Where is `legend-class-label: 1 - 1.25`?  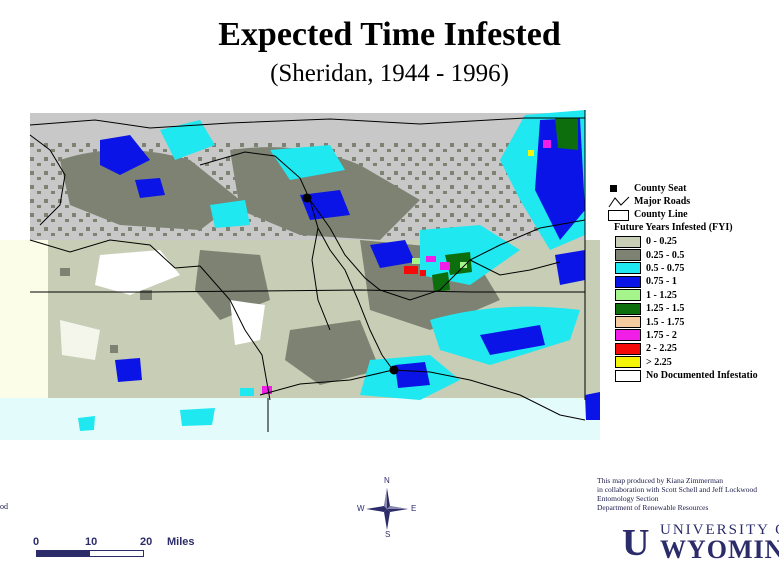 legend-class-label: 1 - 1.25 is located at coordinates (661, 295).